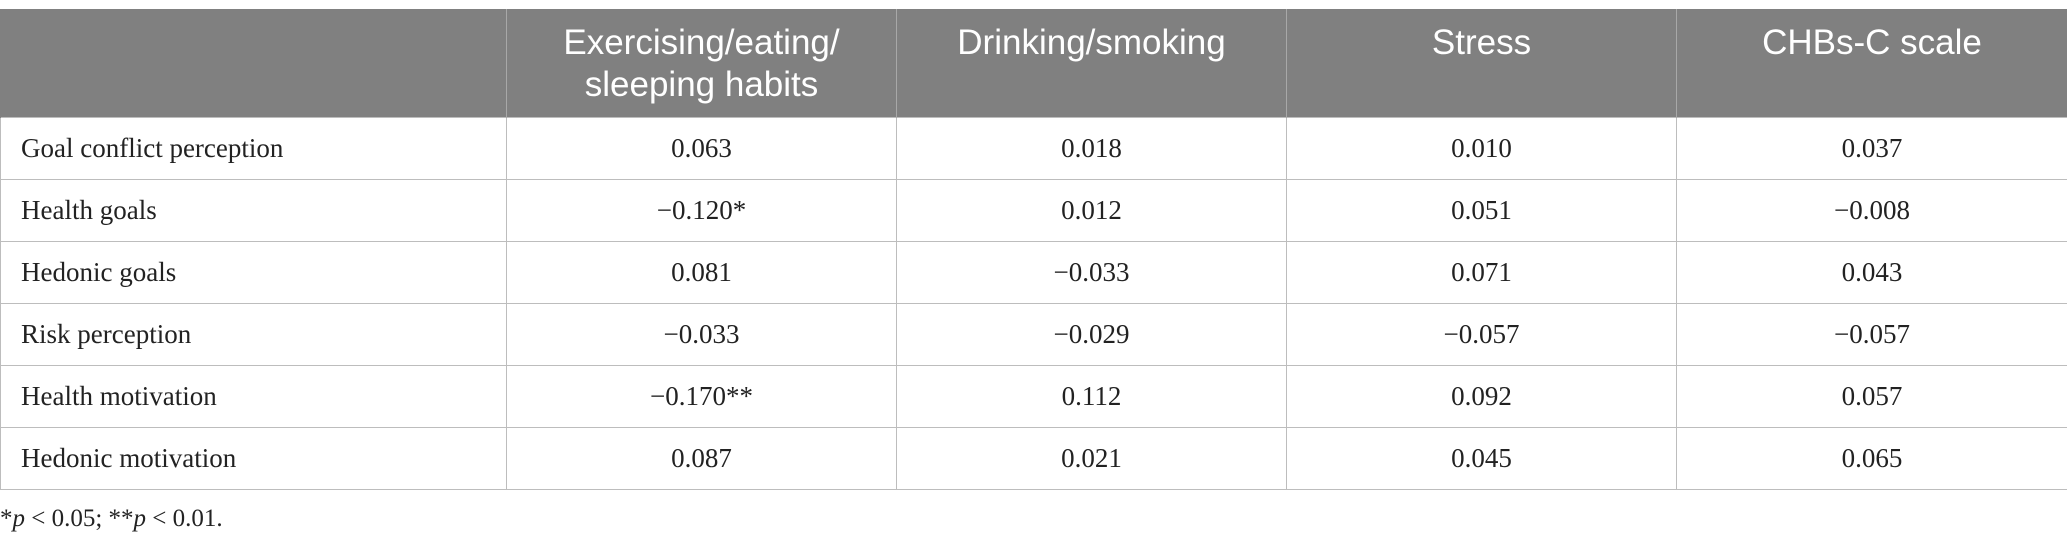 The height and width of the screenshot is (548, 2067). I want to click on table-cell: −0.008, so click(1871, 210).